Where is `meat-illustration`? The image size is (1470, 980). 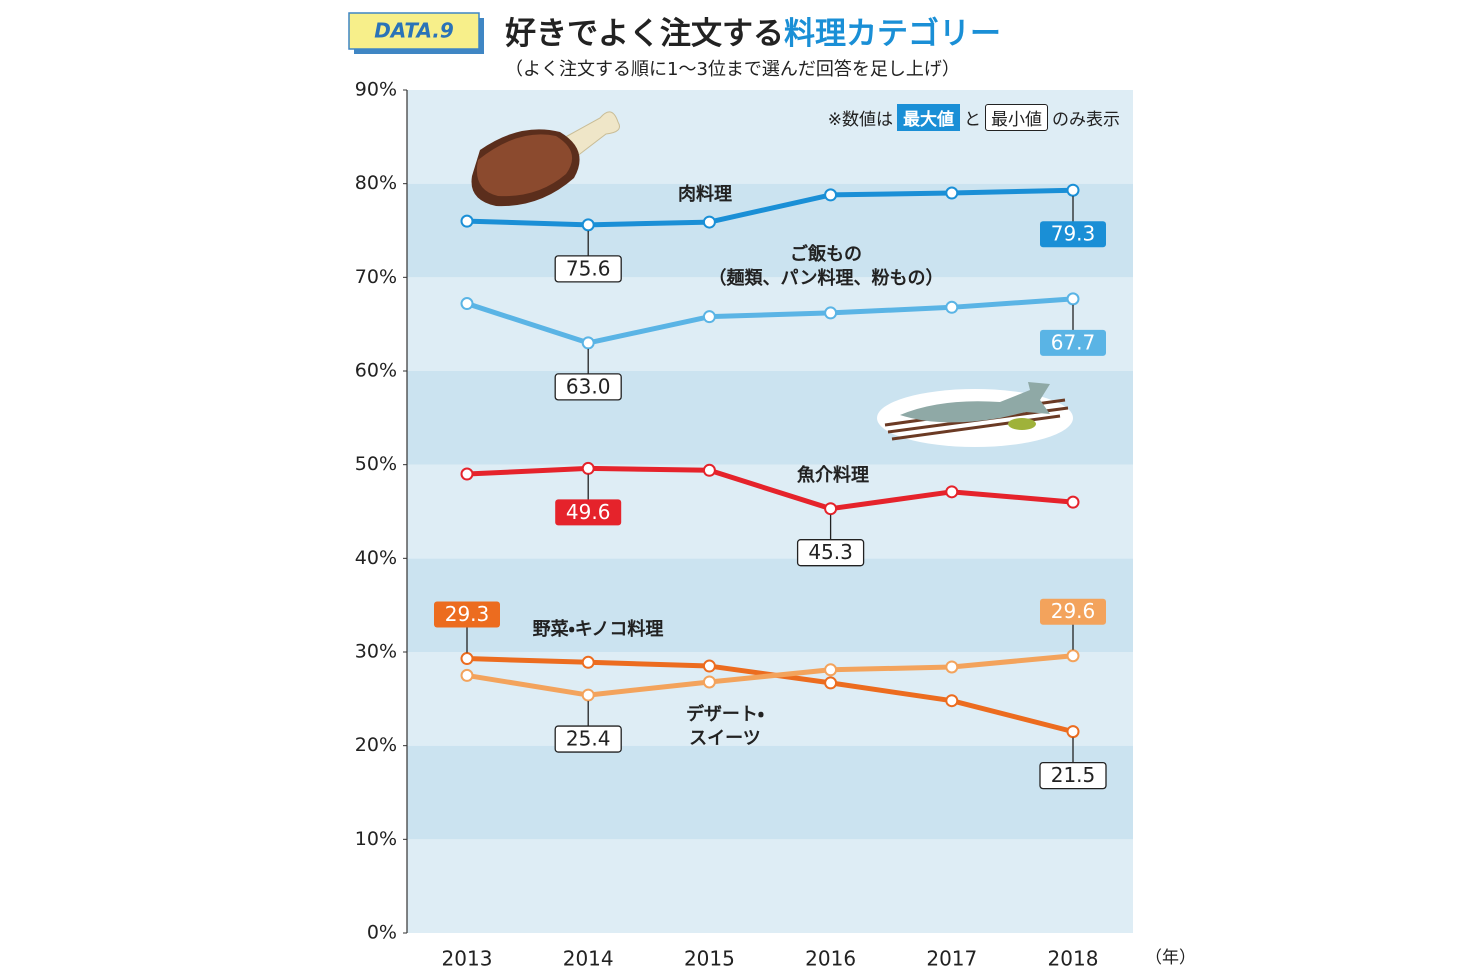 meat-illustration is located at coordinates (545, 159).